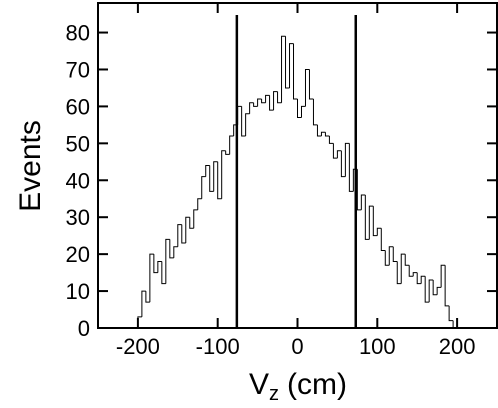 This screenshot has height=408, width=498. Describe the element at coordinates (218, 346) in the screenshot. I see `x-tick-label: -100` at that location.